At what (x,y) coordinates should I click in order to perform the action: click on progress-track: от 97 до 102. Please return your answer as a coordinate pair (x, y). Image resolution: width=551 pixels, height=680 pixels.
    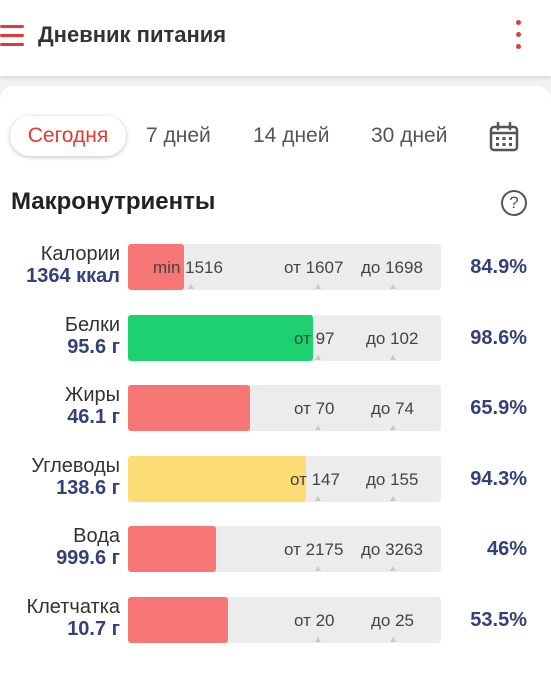
    Looking at the image, I should click on (284, 338).